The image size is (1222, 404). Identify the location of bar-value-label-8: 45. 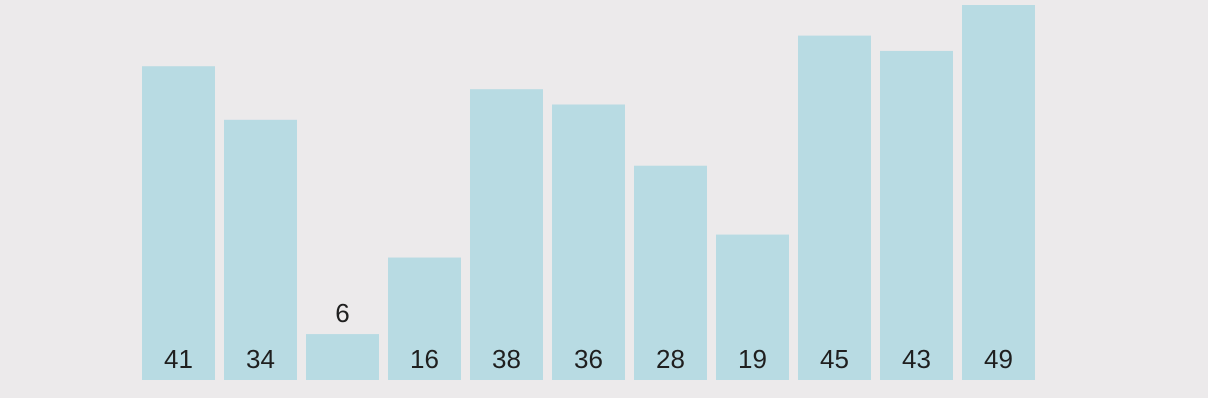
(834, 359).